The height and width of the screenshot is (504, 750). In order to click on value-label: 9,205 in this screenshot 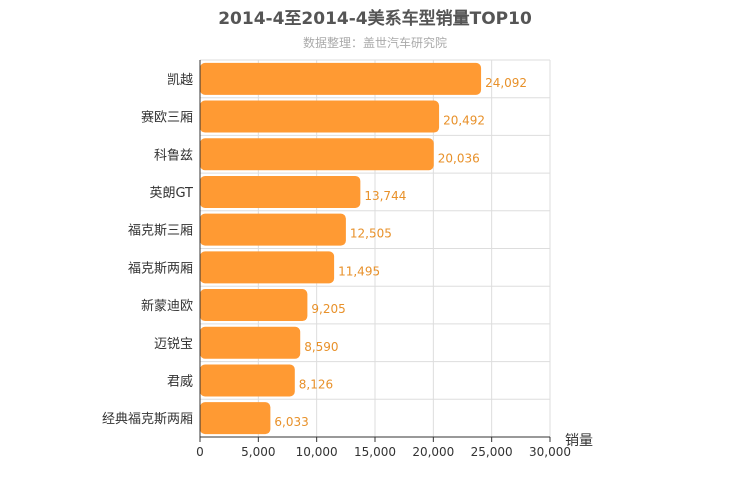, I will do `click(328, 309)`.